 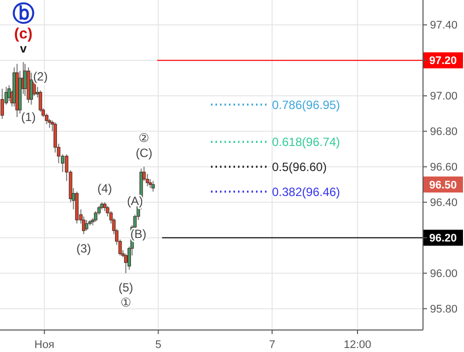 I want to click on ref-line-label: 0.382(96.46), so click(x=306, y=191).